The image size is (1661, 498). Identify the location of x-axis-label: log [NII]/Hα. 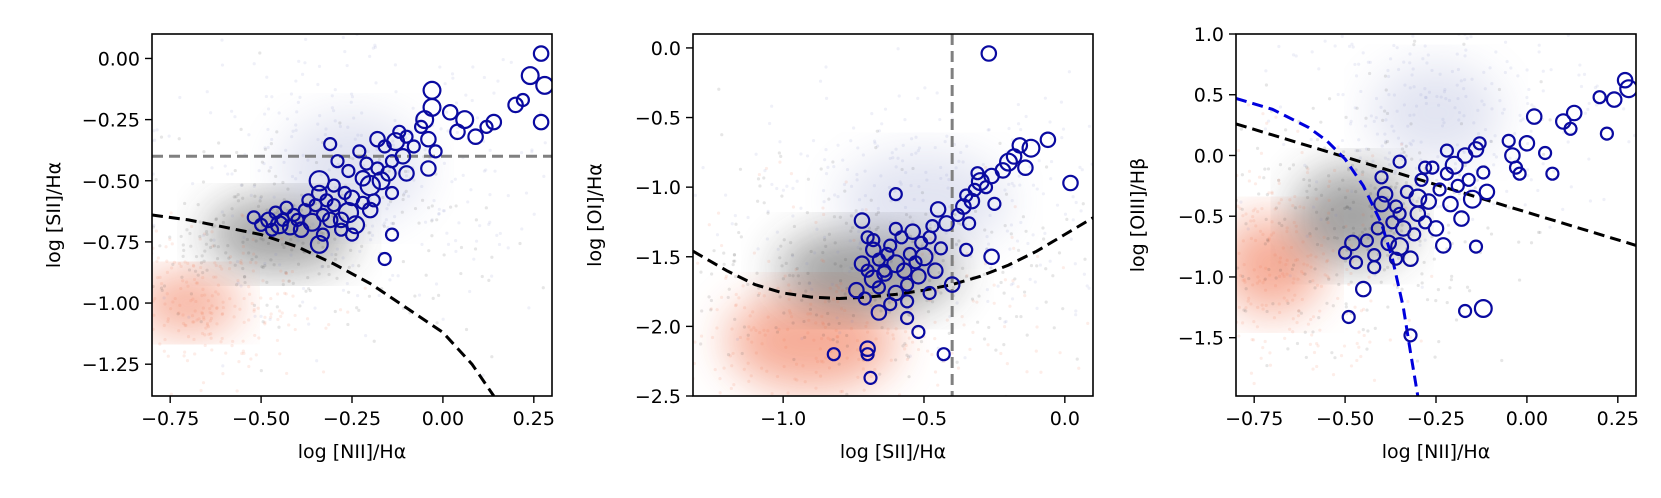
(352, 452).